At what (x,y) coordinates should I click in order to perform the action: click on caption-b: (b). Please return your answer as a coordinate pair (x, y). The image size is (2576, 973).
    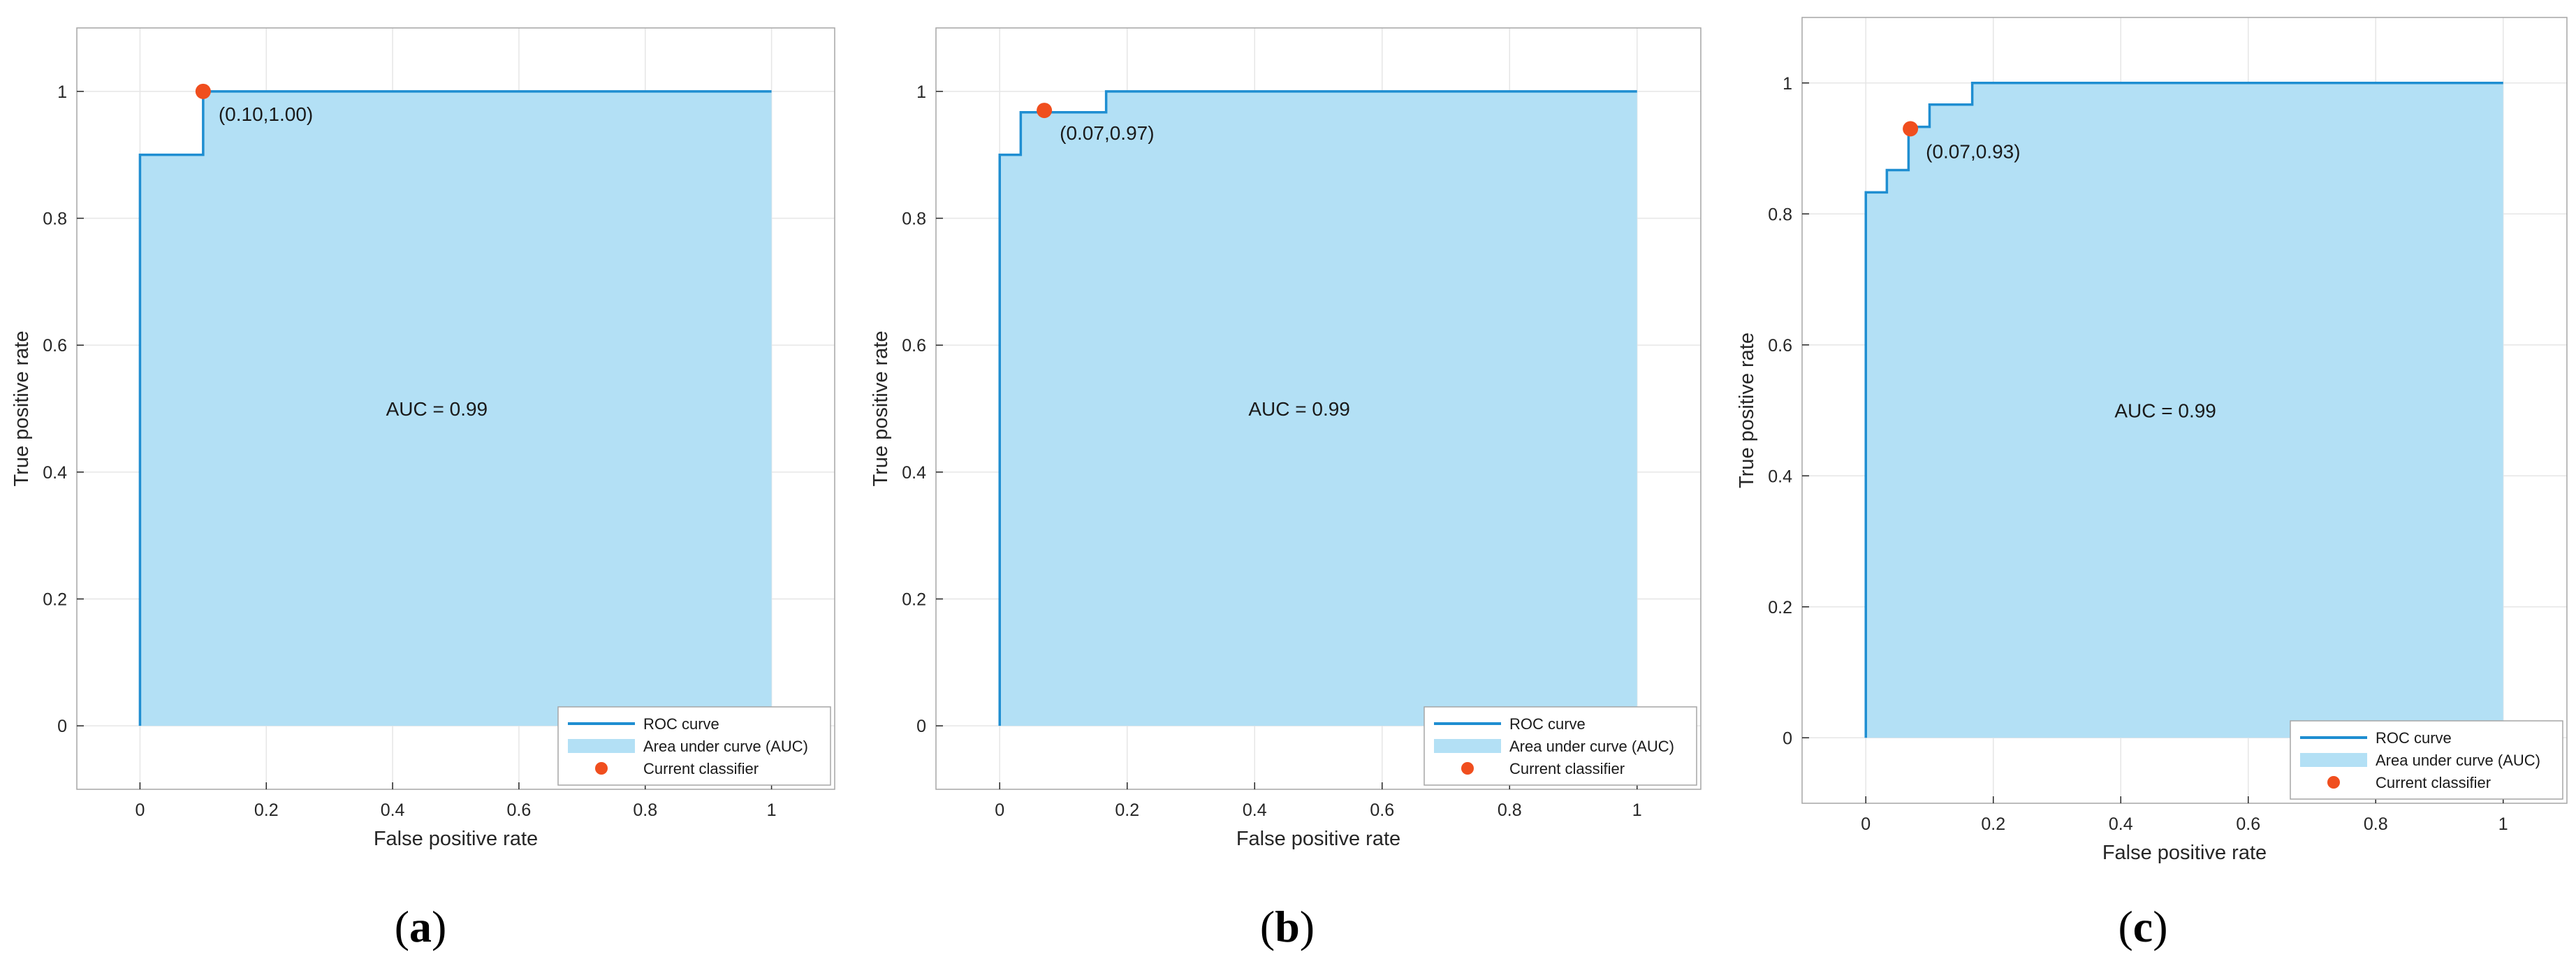
    Looking at the image, I should click on (1287, 927).